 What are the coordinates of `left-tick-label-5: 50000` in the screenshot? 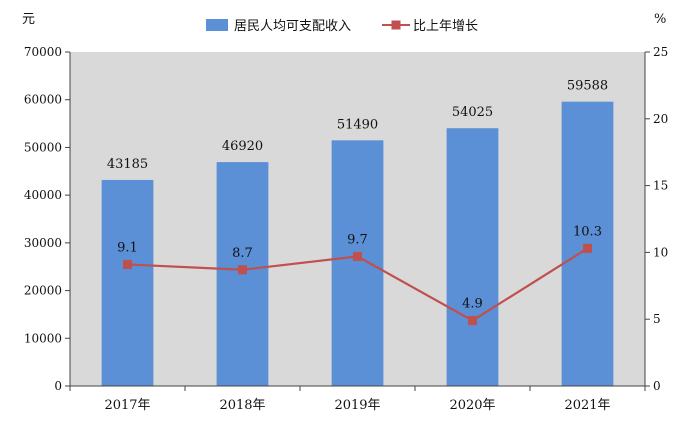 It's located at (43, 147).